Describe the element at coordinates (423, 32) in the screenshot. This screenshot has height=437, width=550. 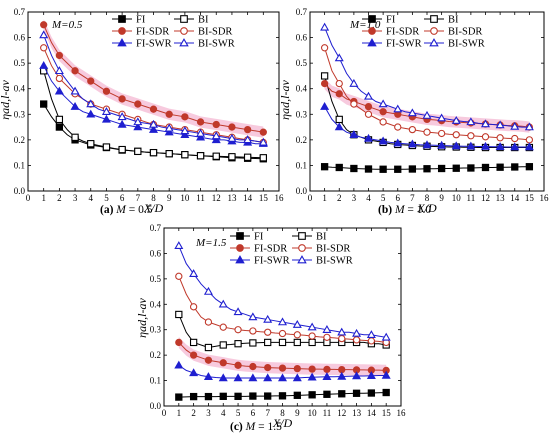
I see `legend: FI BI FI-SDR BI-SDR FI-SWR BI-SWR` at that location.